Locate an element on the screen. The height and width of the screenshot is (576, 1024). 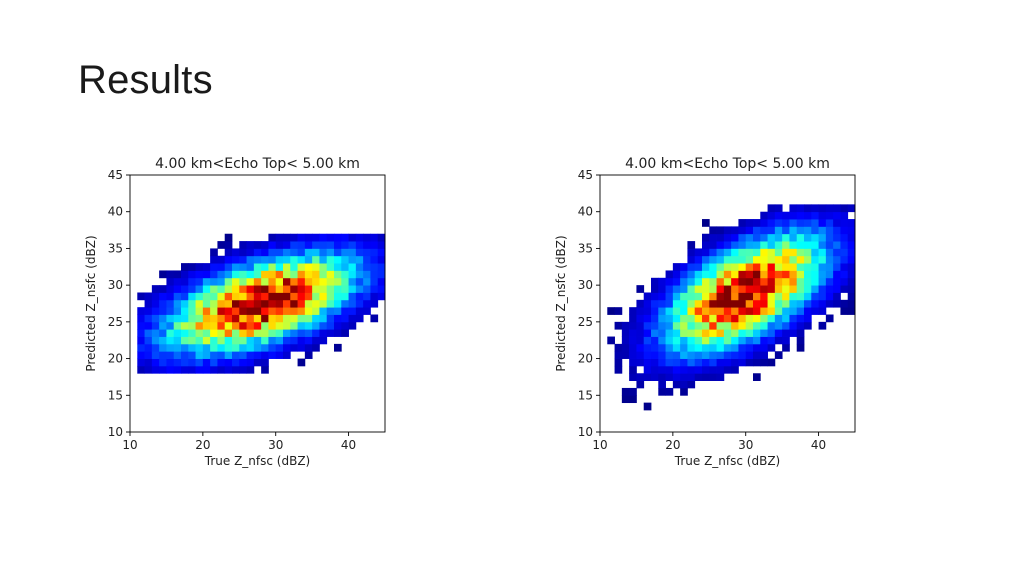
x-tick-label: 10 is located at coordinates (599, 445).